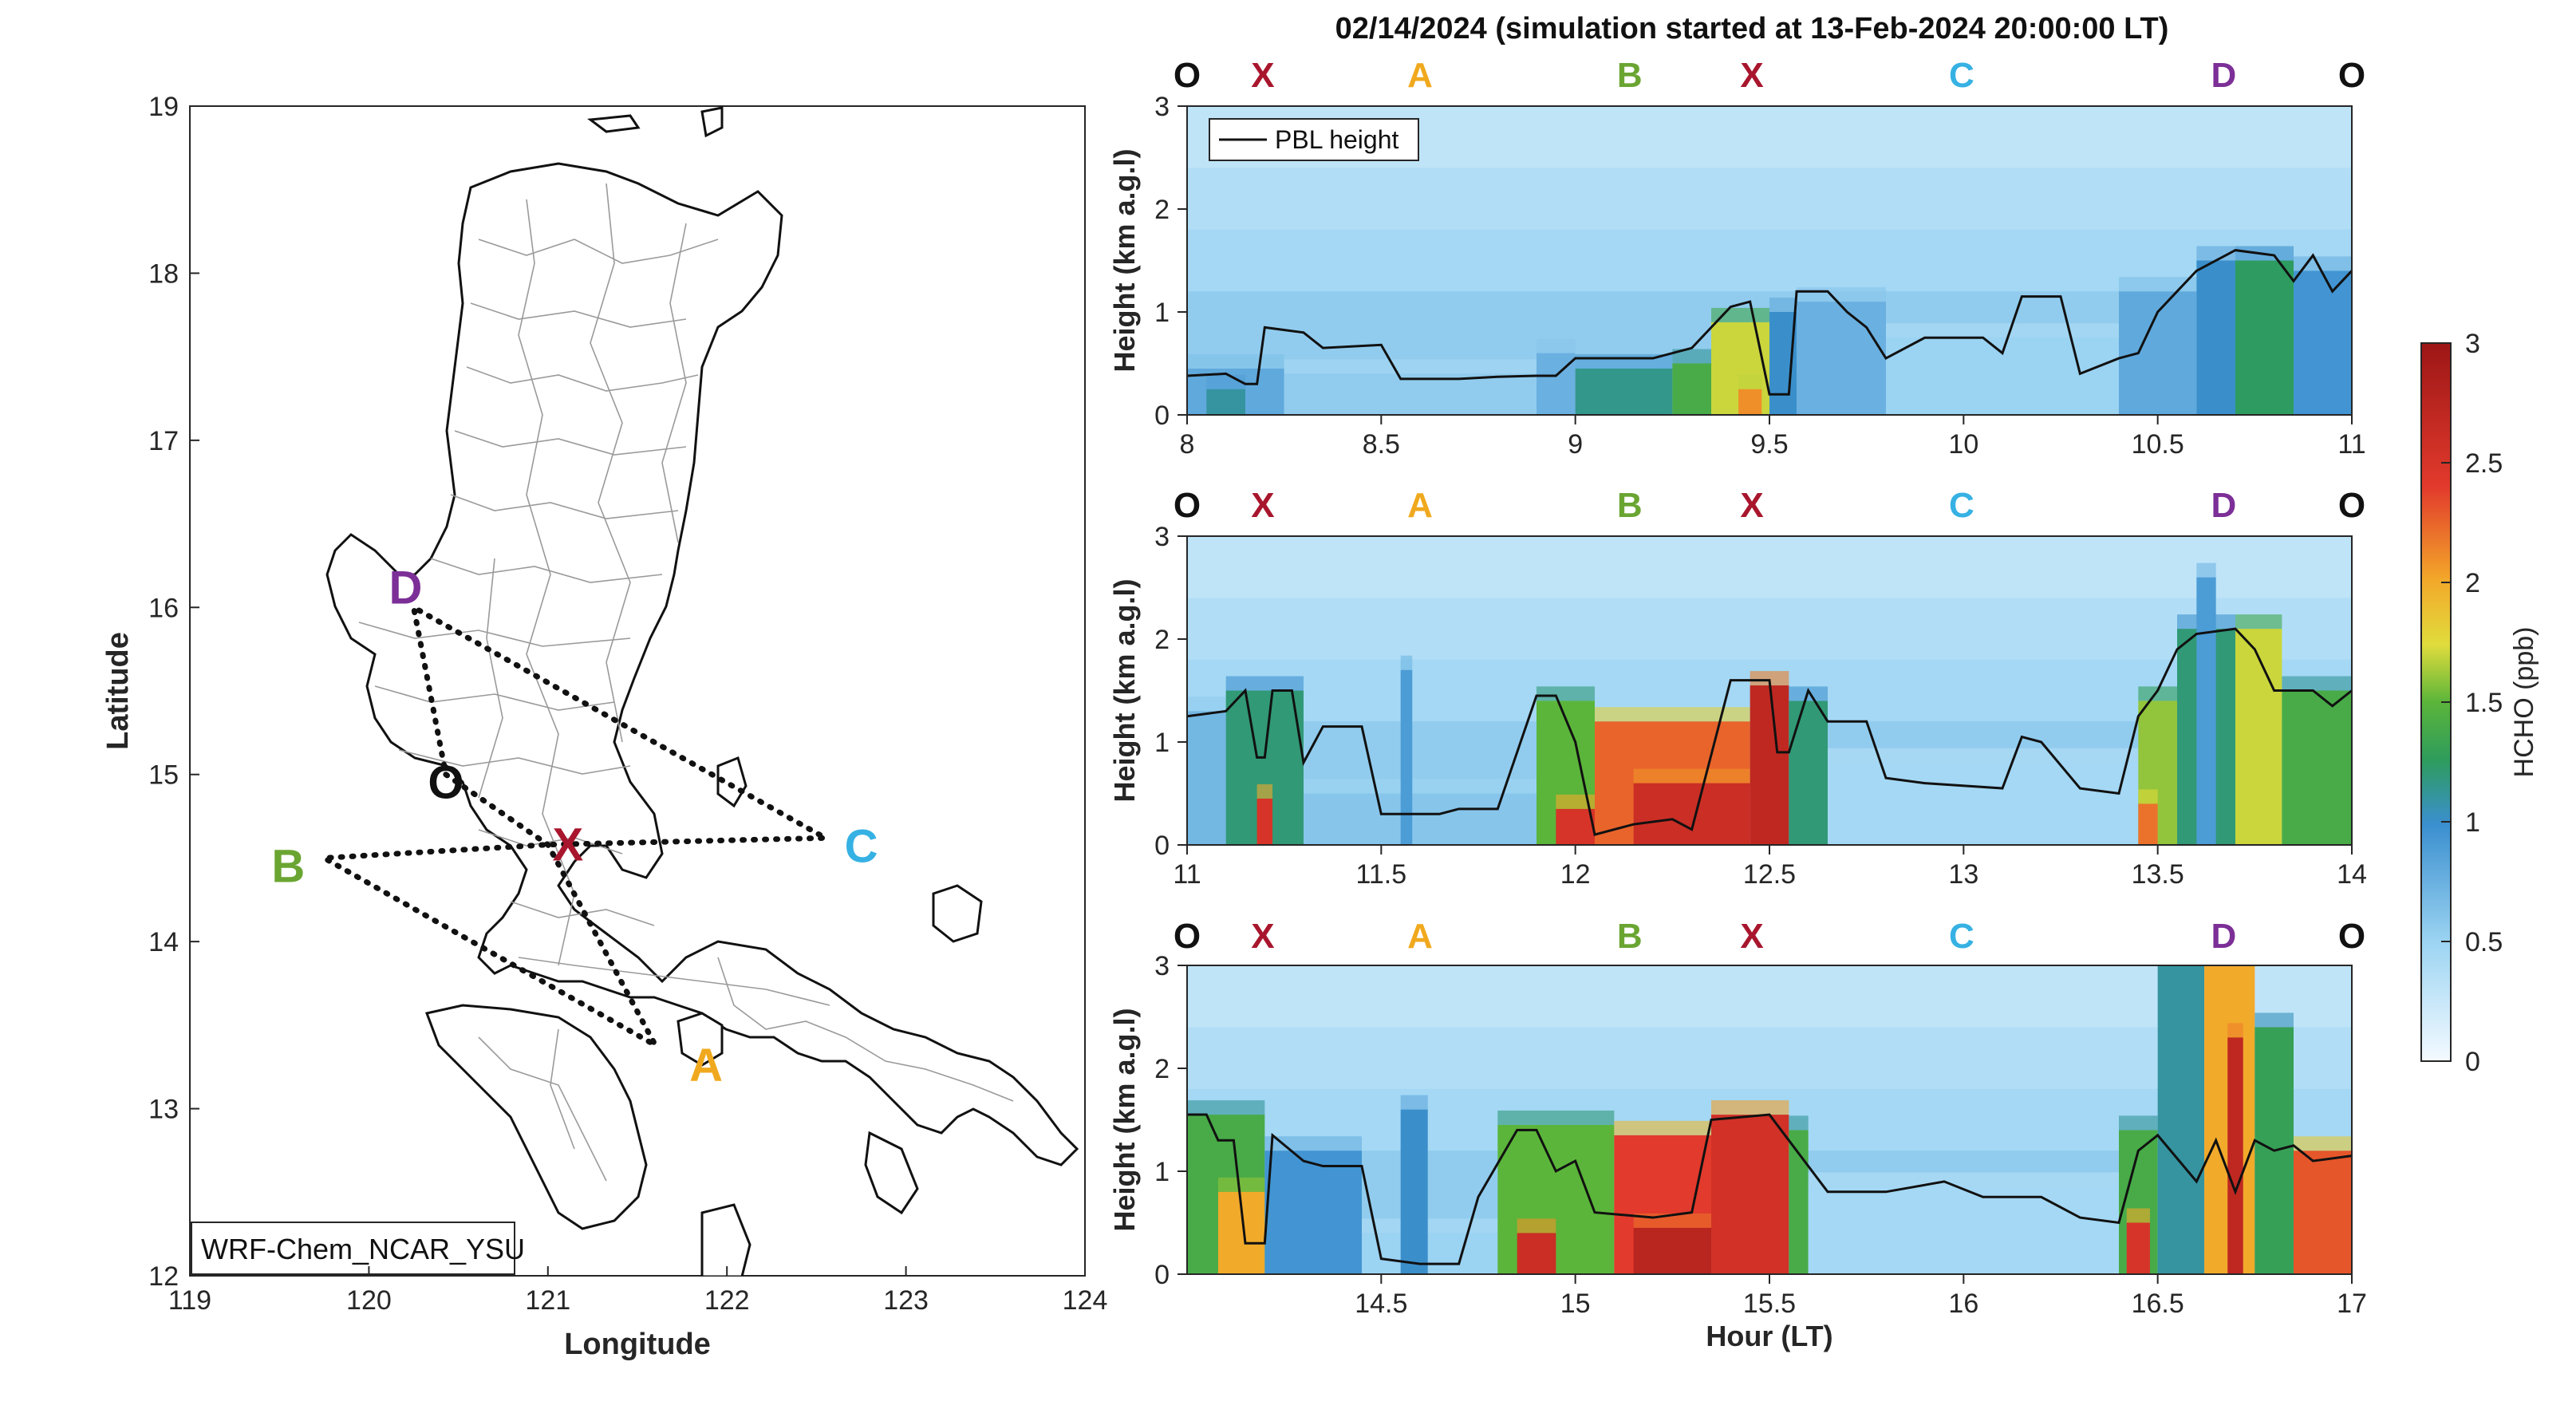 This screenshot has width=2576, height=1413. What do you see at coordinates (906, 1300) in the screenshot?
I see `map-xtick-label: 123` at bounding box center [906, 1300].